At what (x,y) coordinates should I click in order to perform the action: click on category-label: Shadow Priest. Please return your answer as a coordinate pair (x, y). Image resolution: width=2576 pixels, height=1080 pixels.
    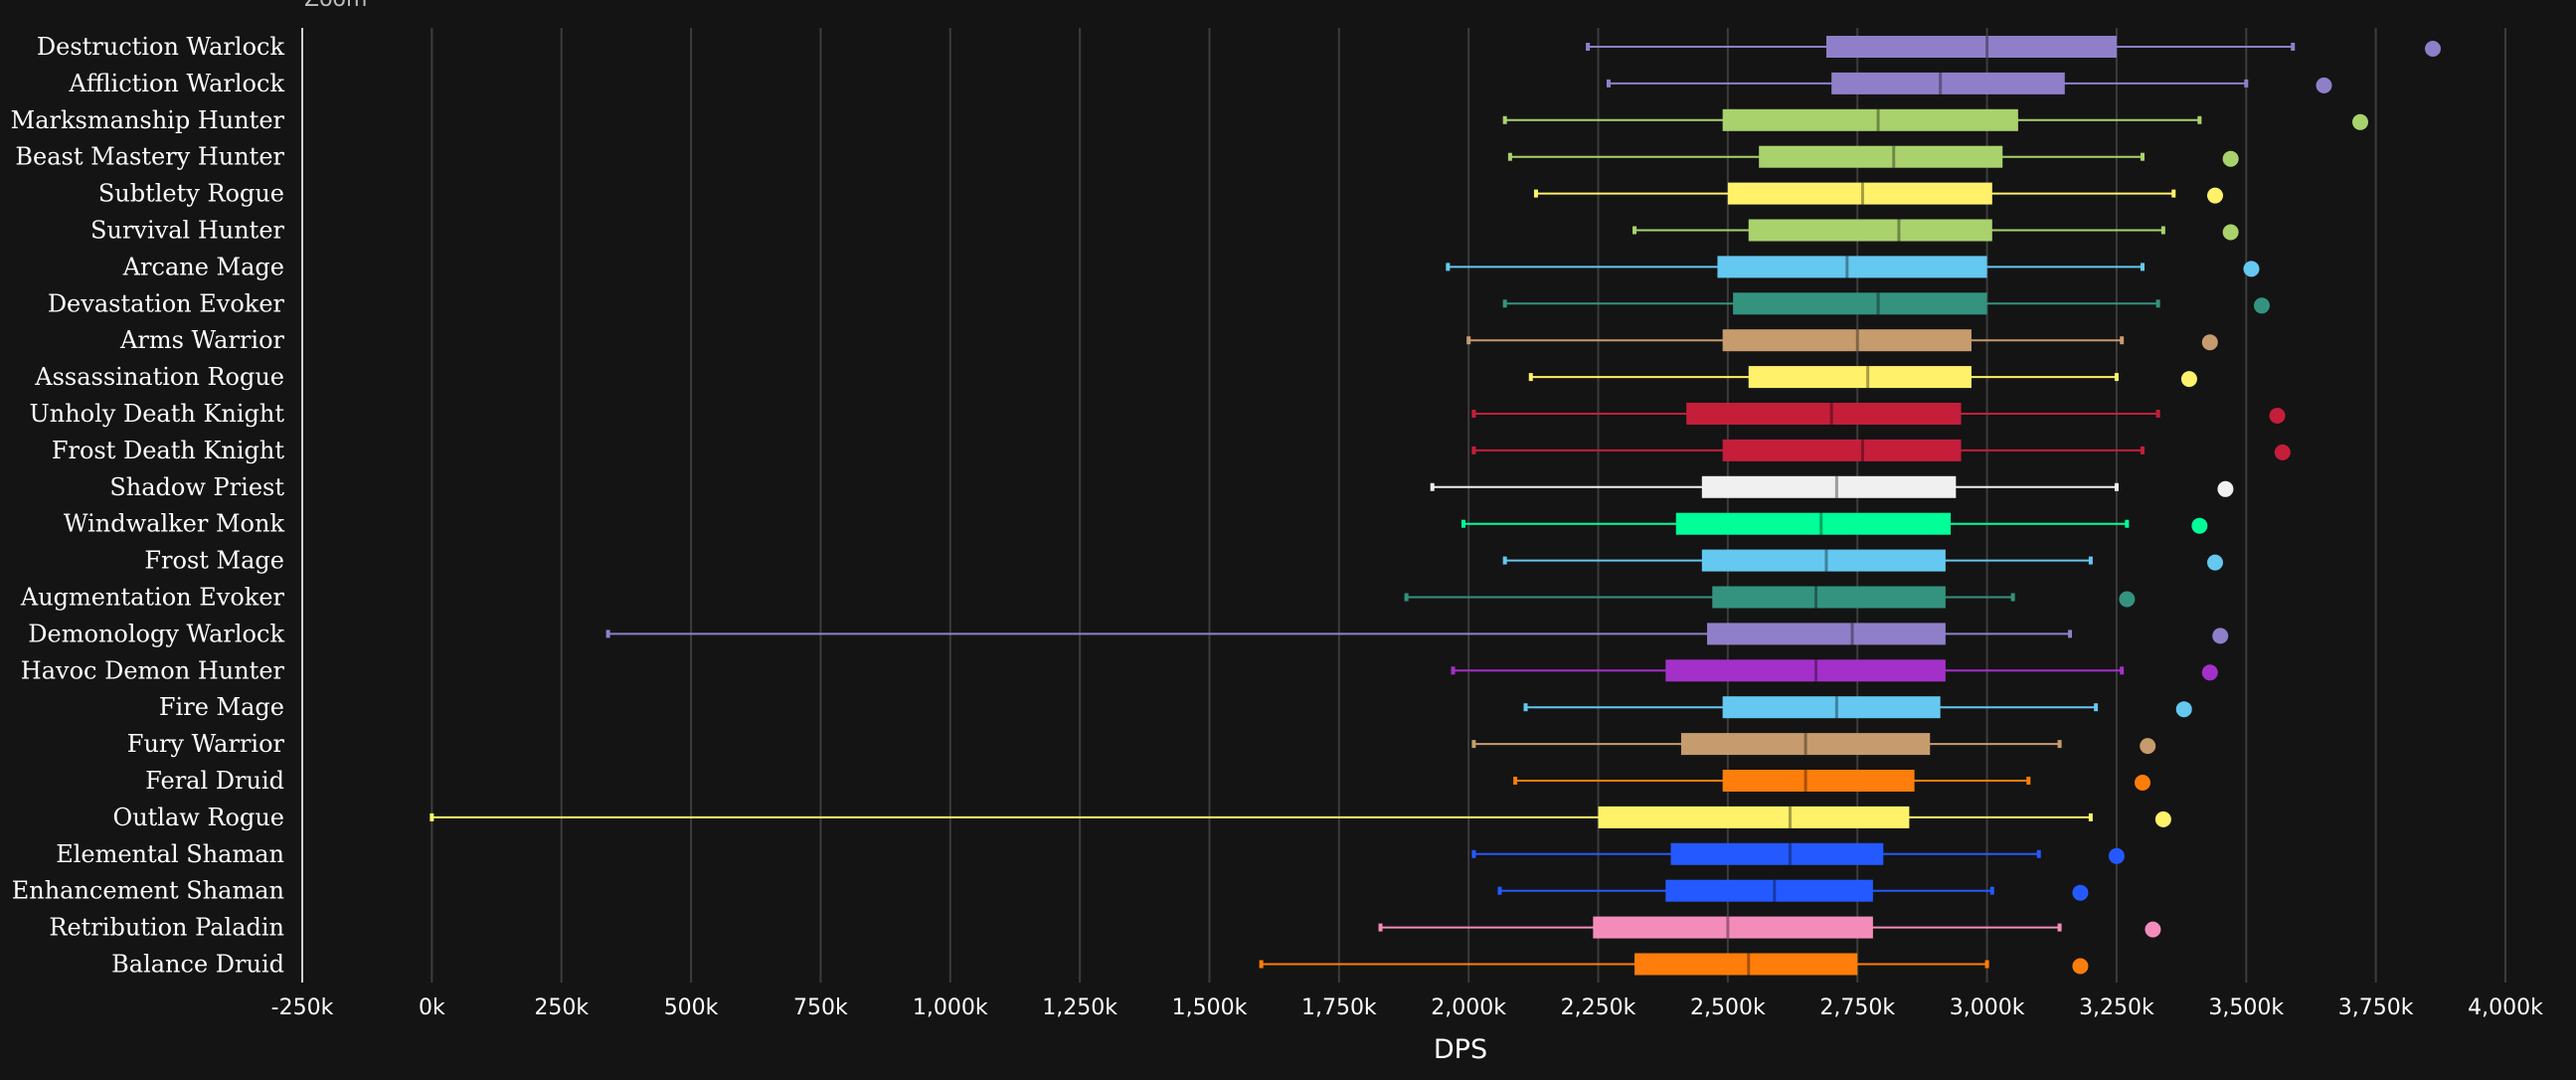
    Looking at the image, I should click on (196, 487).